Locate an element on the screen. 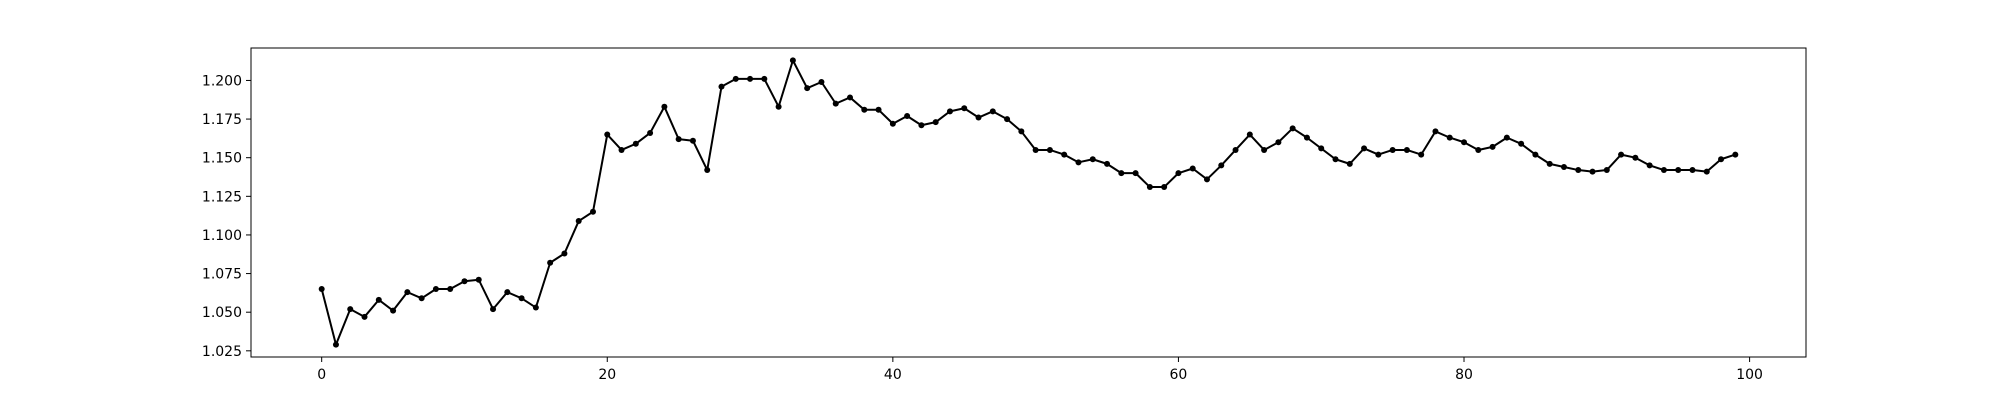 This screenshot has height=400, width=2000. x-tick-label: 20 is located at coordinates (607, 375).